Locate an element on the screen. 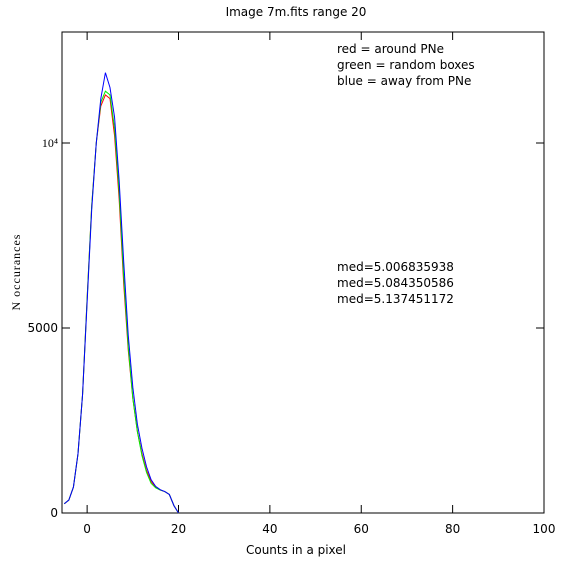  x-tick-label: 100 is located at coordinates (544, 529).